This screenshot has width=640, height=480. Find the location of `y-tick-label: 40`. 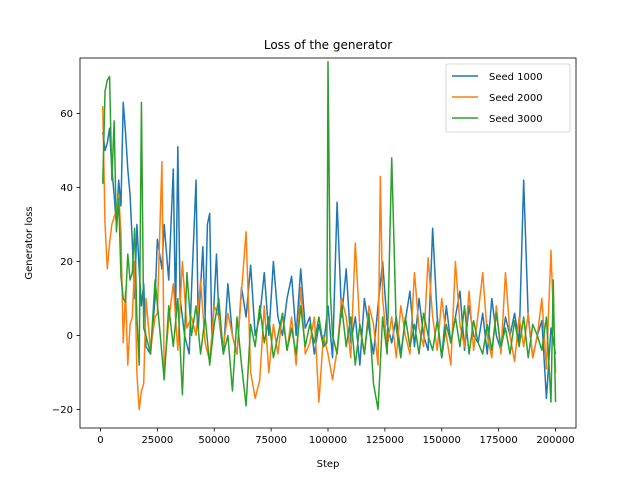

y-tick-label: 40 is located at coordinates (66, 188).